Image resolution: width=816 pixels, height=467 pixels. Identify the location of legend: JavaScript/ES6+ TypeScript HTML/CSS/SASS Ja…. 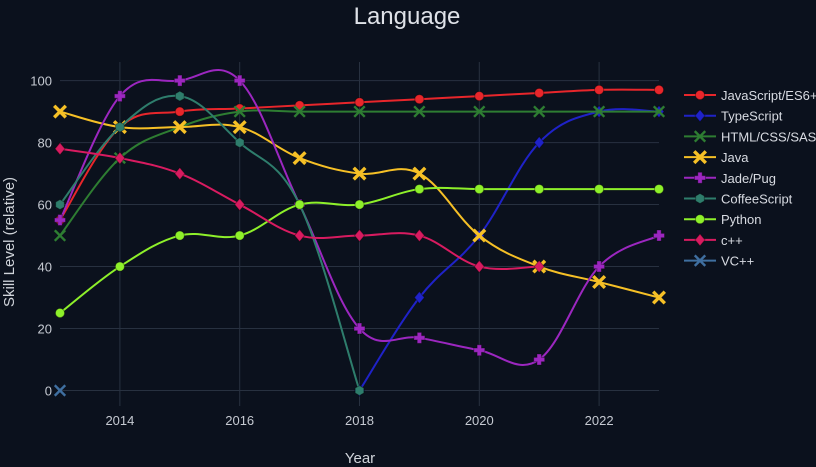
(750, 178).